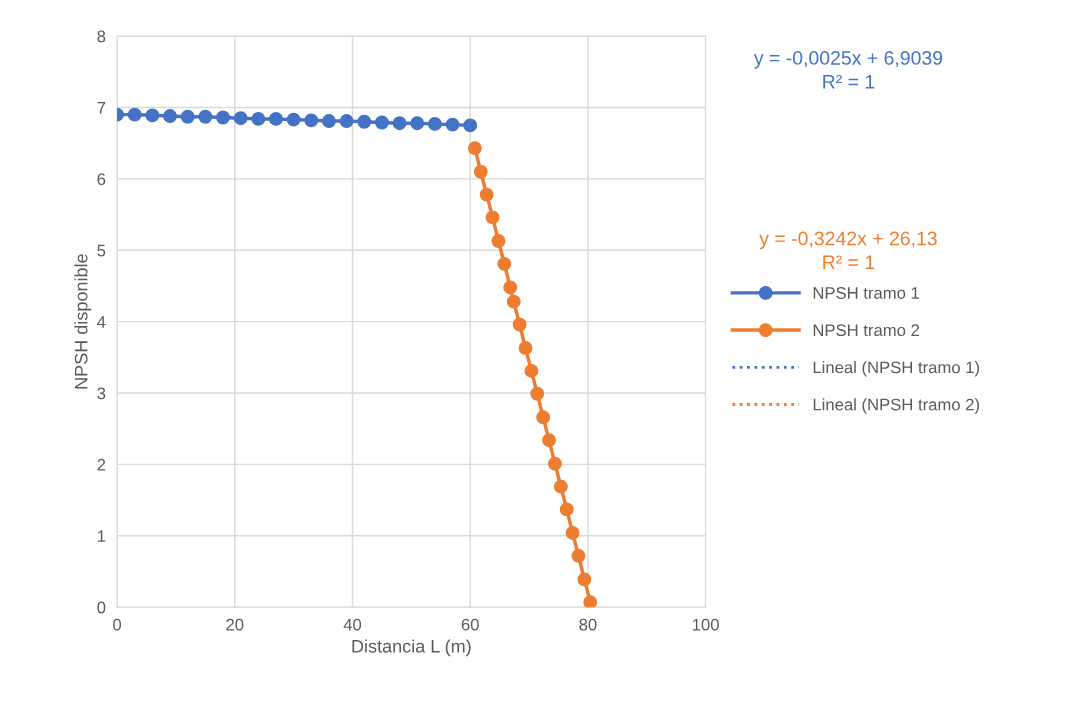  What do you see at coordinates (588, 624) in the screenshot?
I see `x-tick-label: 80` at bounding box center [588, 624].